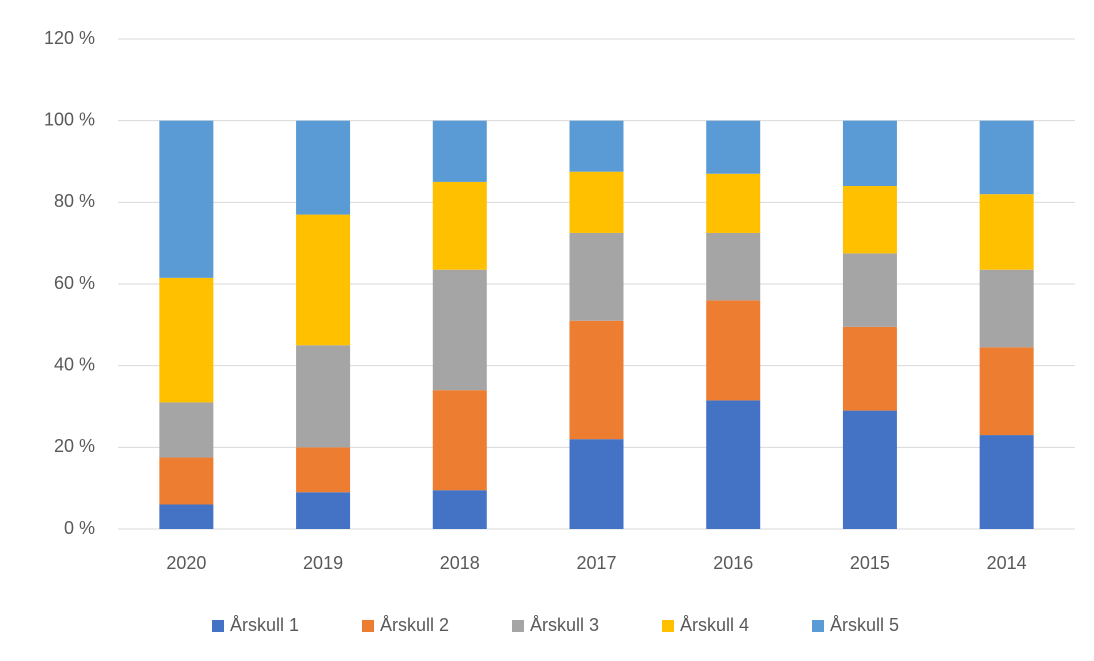  Describe the element at coordinates (74, 364) in the screenshot. I see `y-tick-label: 40 %` at that location.